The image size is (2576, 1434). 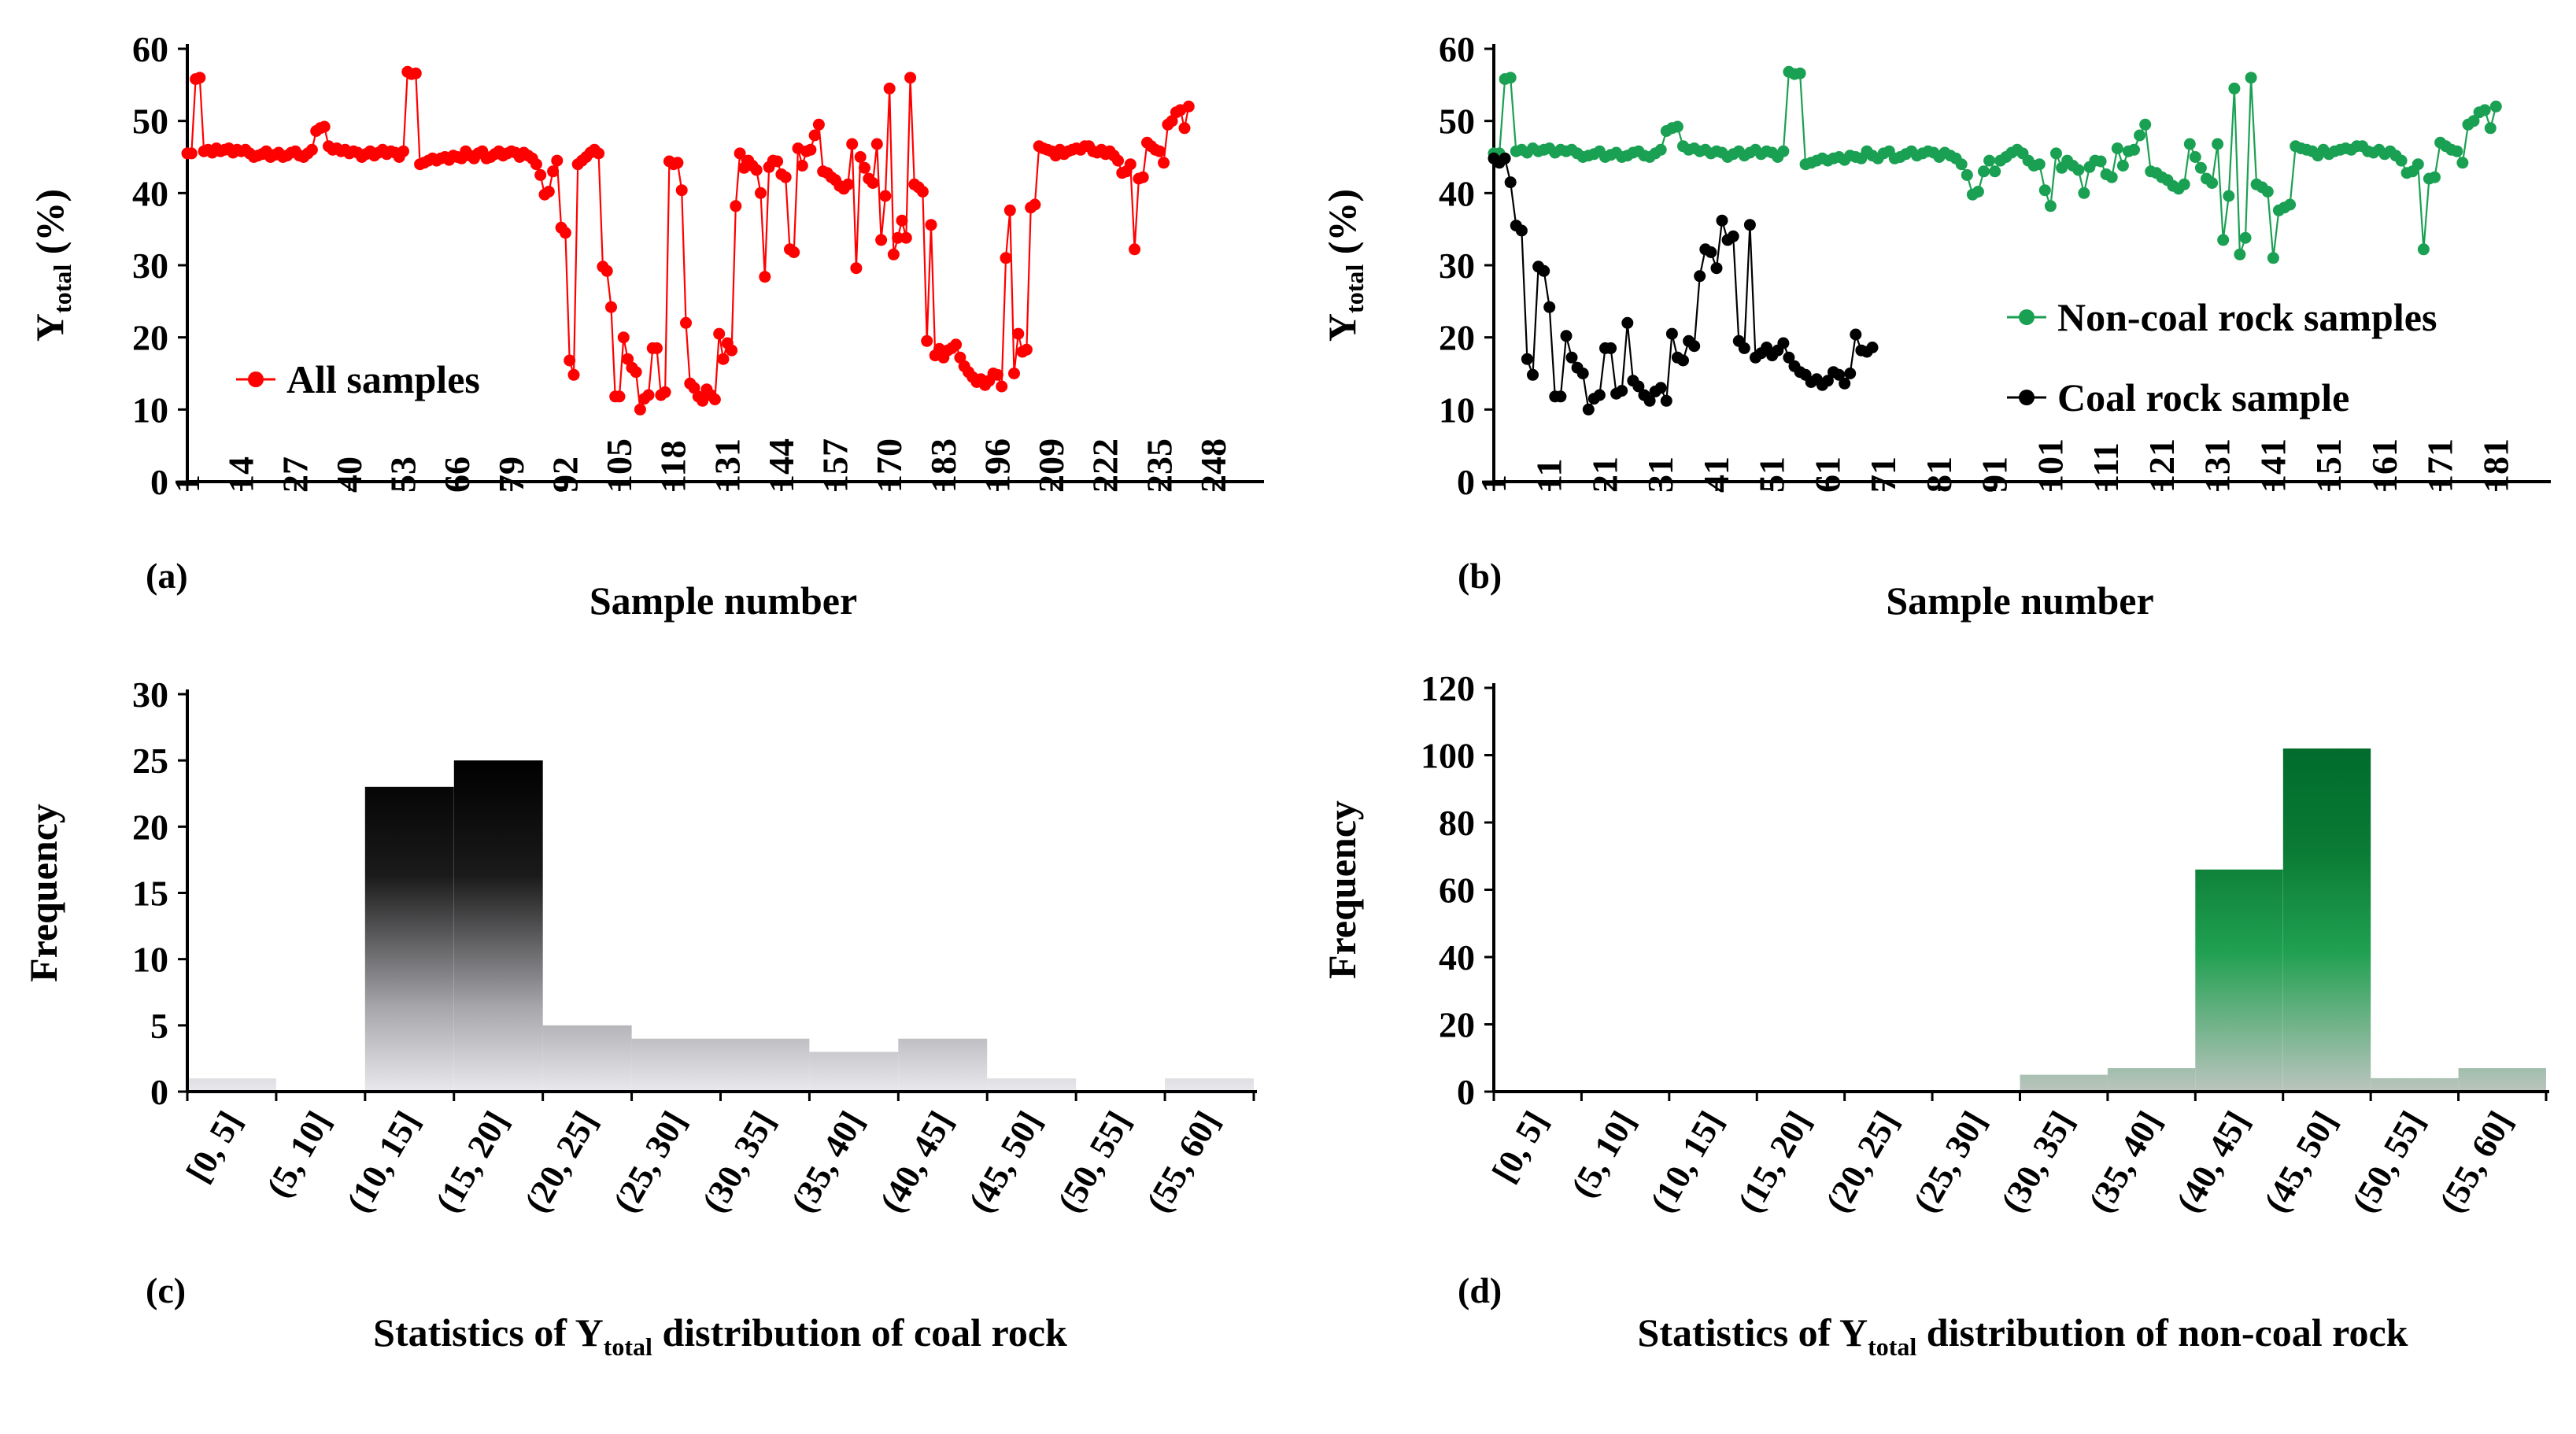 I want to click on x-tick-label: 79, so click(x=511, y=474).